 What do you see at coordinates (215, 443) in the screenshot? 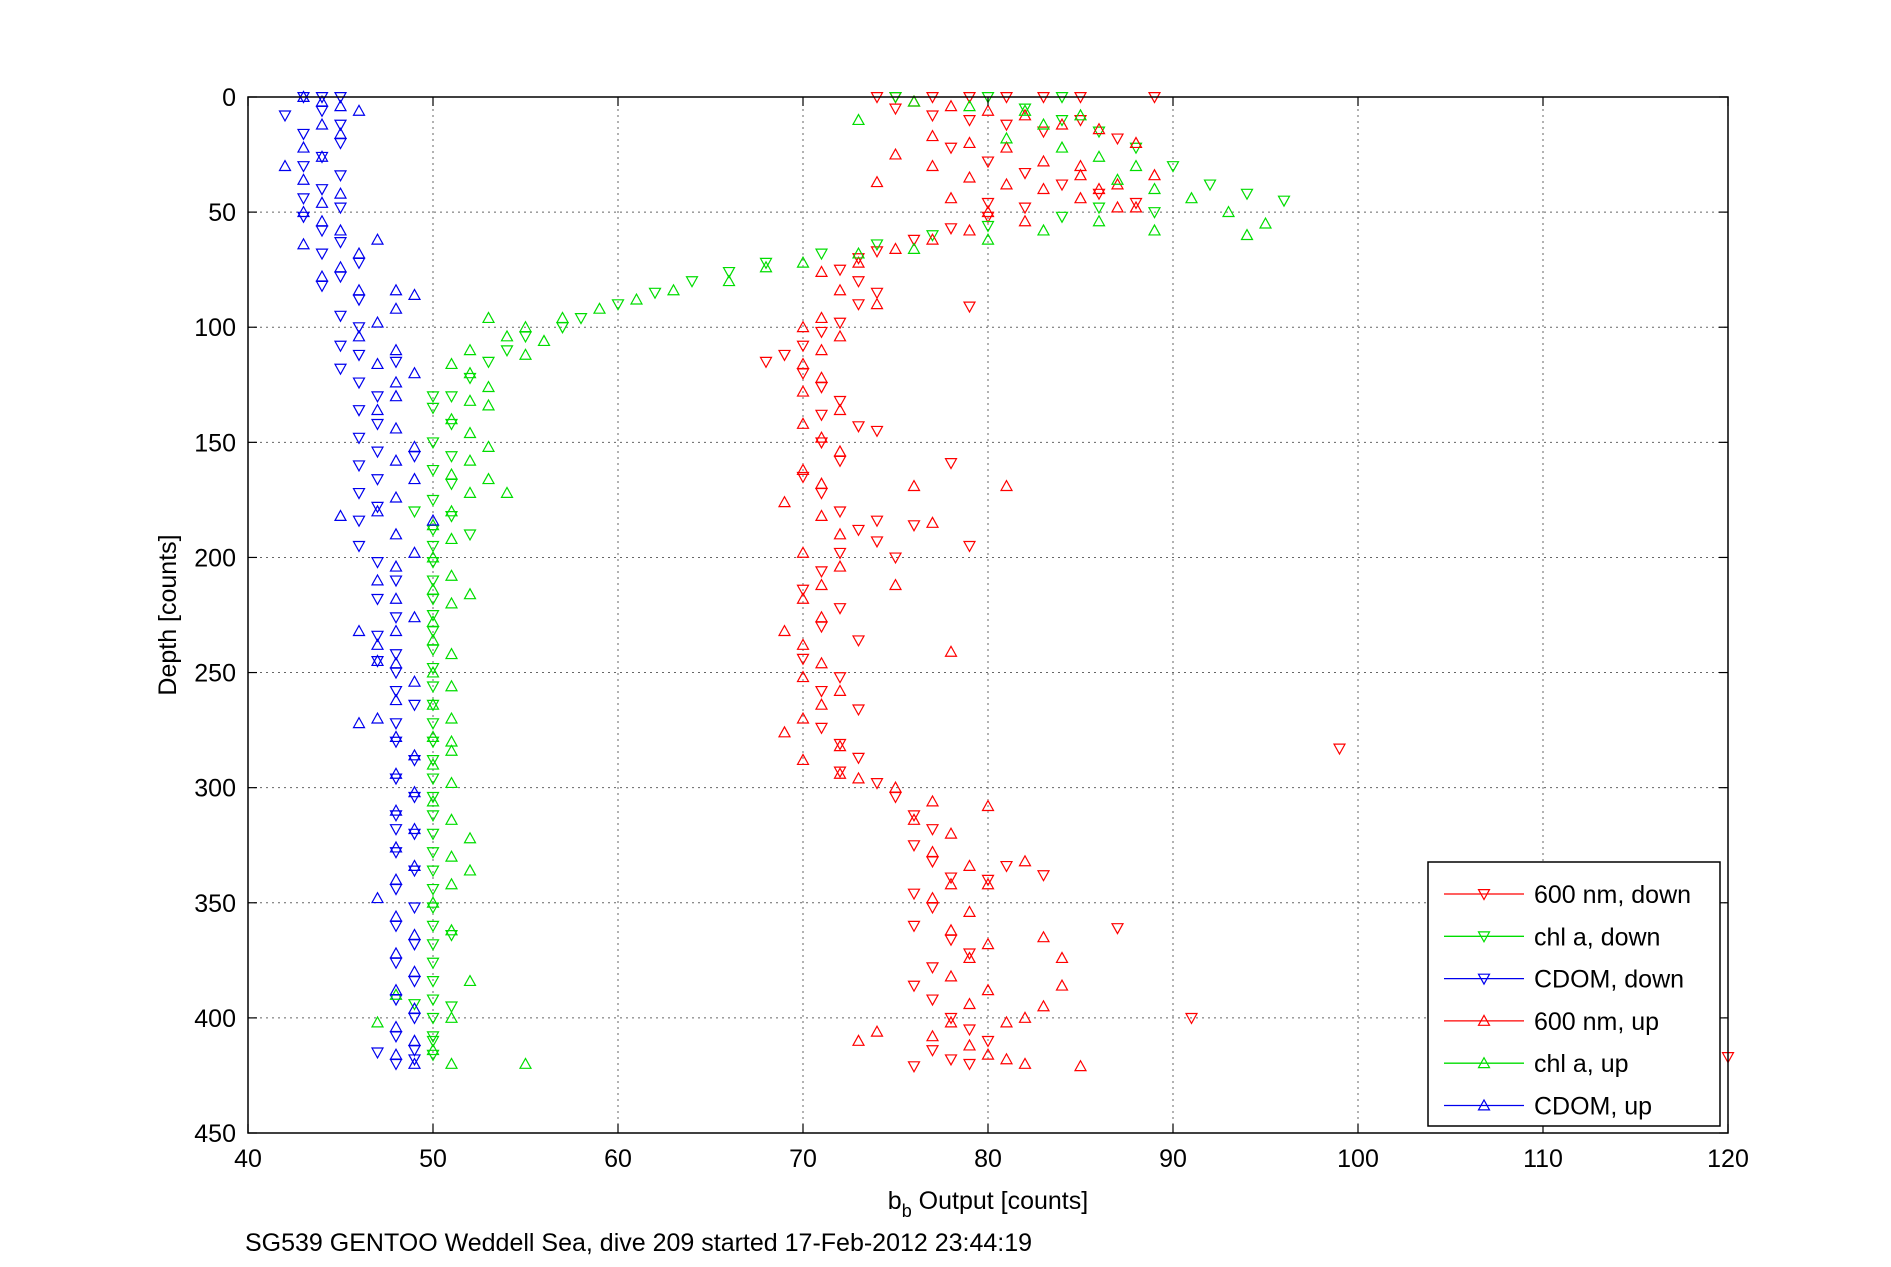
I see `y-tick-label: 150` at bounding box center [215, 443].